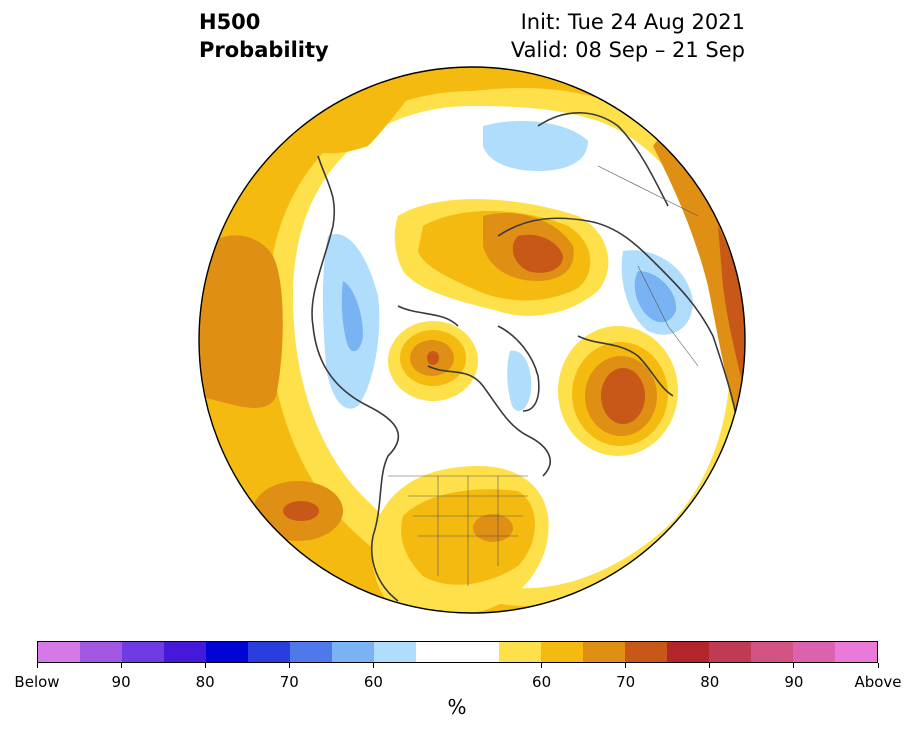 This screenshot has height=732, width=915. What do you see at coordinates (537, 253) in the screenshot?
I see `above-75-eurasia` at bounding box center [537, 253].